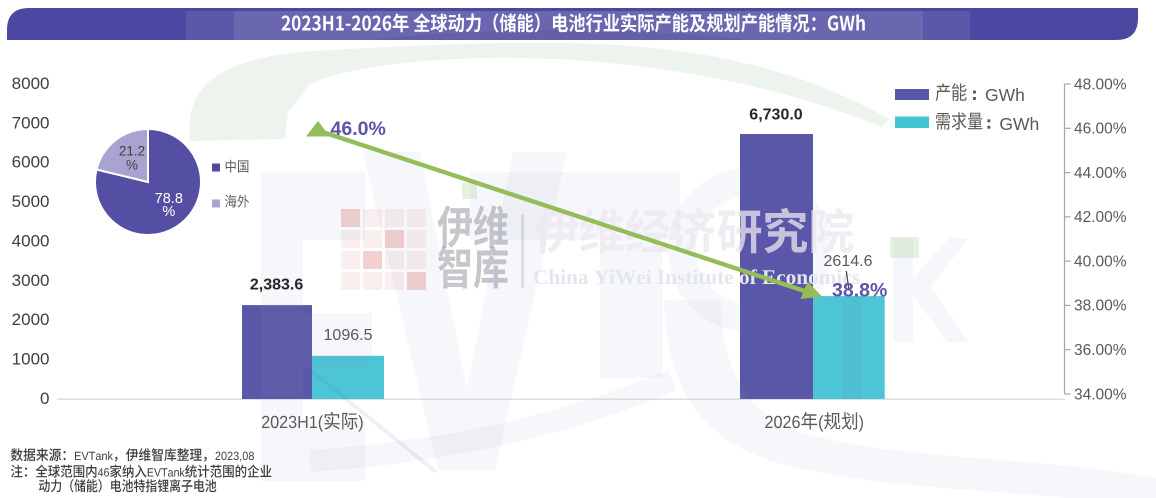  Describe the element at coordinates (1100, 394) in the screenshot. I see `svg-text: 34.00%` at that location.